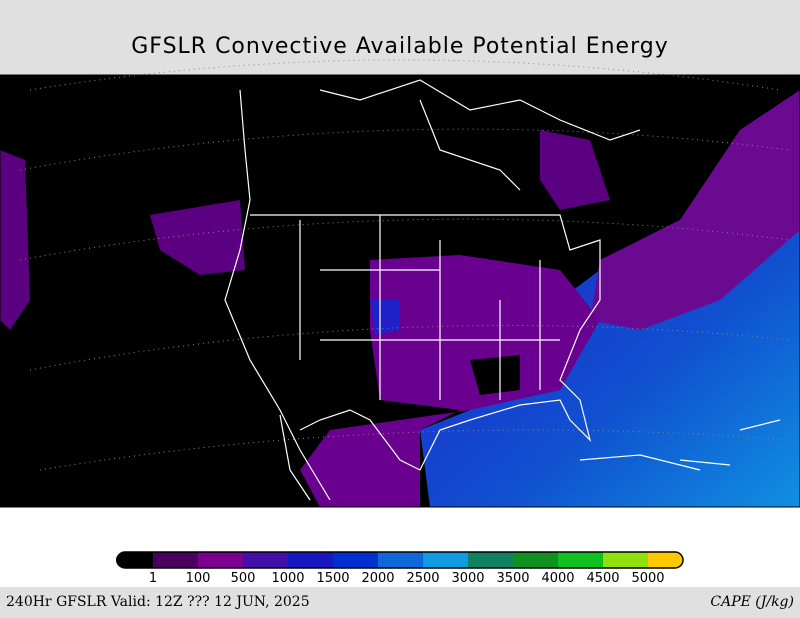  I want to click on cape-canada-area, so click(575, 170).